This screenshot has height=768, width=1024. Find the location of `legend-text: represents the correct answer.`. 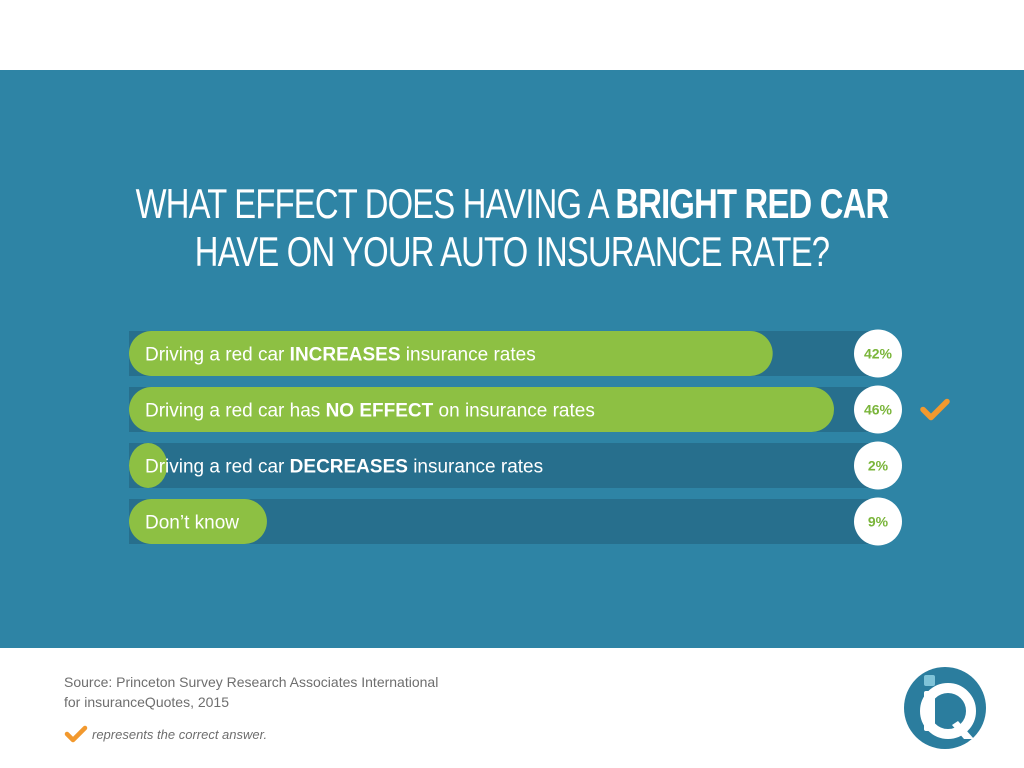

legend-text: represents the correct answer. is located at coordinates (180, 734).